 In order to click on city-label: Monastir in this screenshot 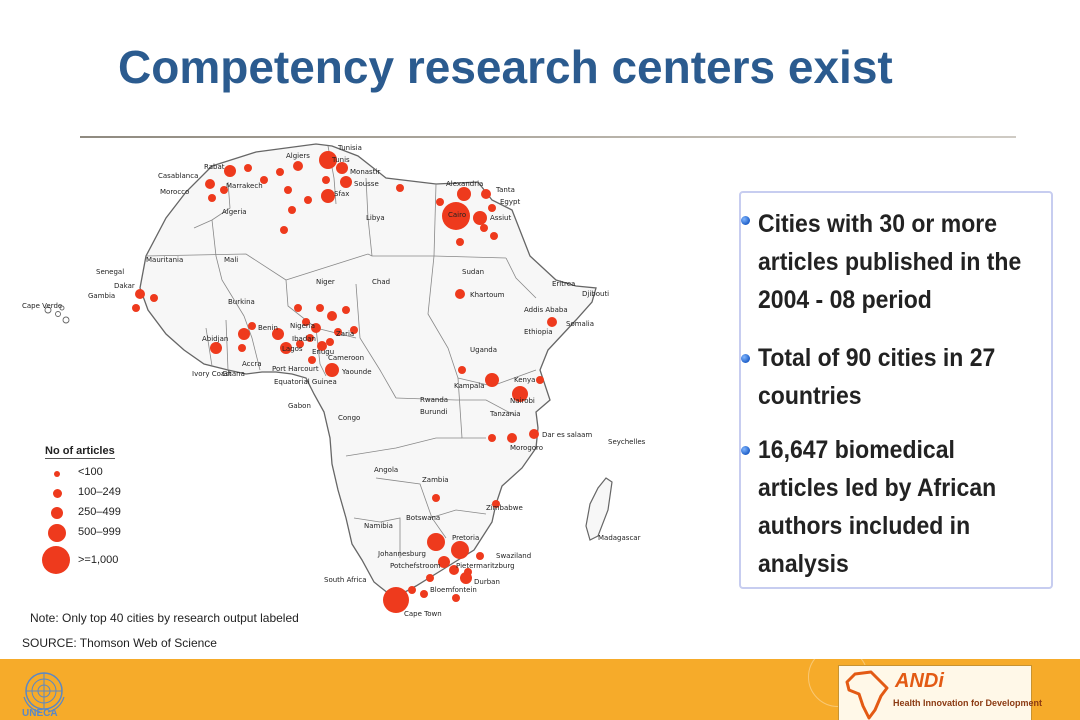, I will do `click(365, 172)`.